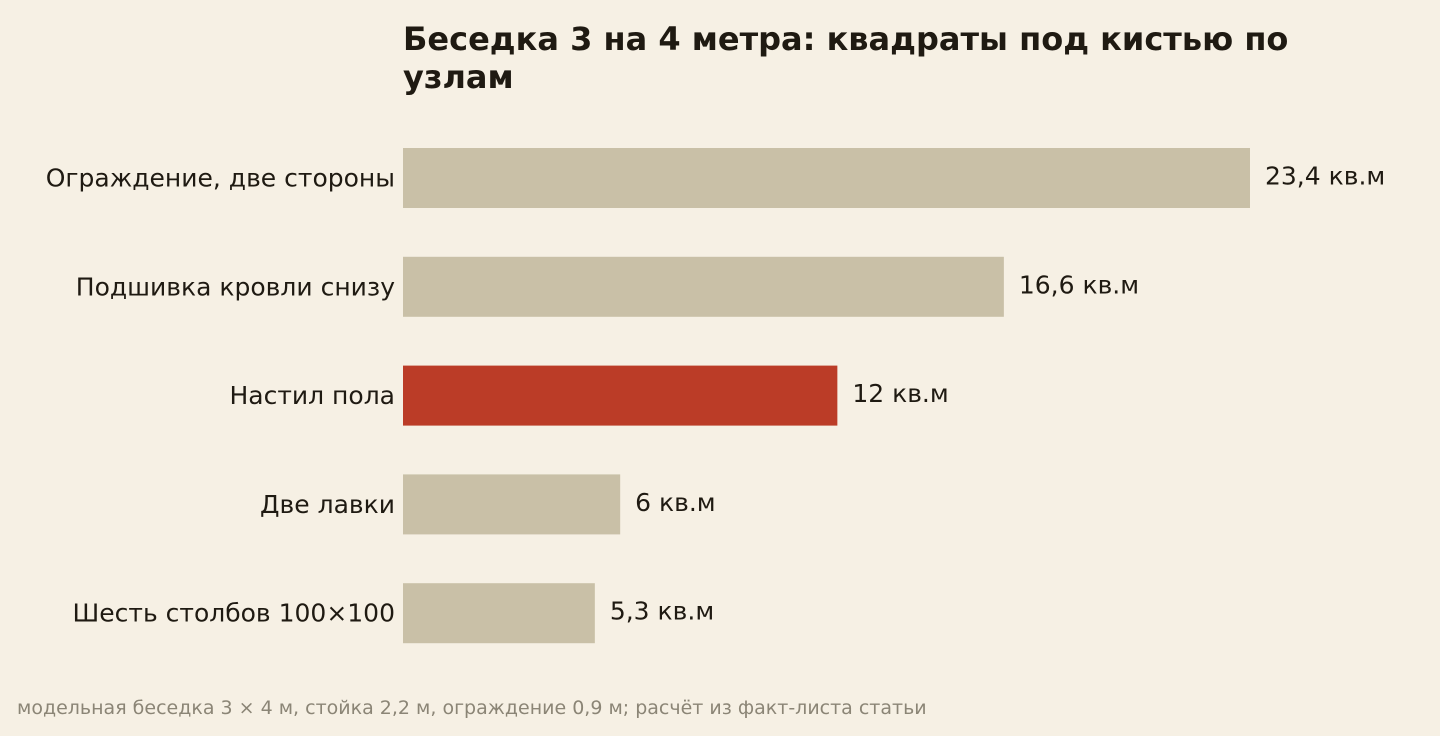 The width and height of the screenshot is (1440, 736). I want to click on category-label-1: Подшивка кровли снизу, so click(235, 286).